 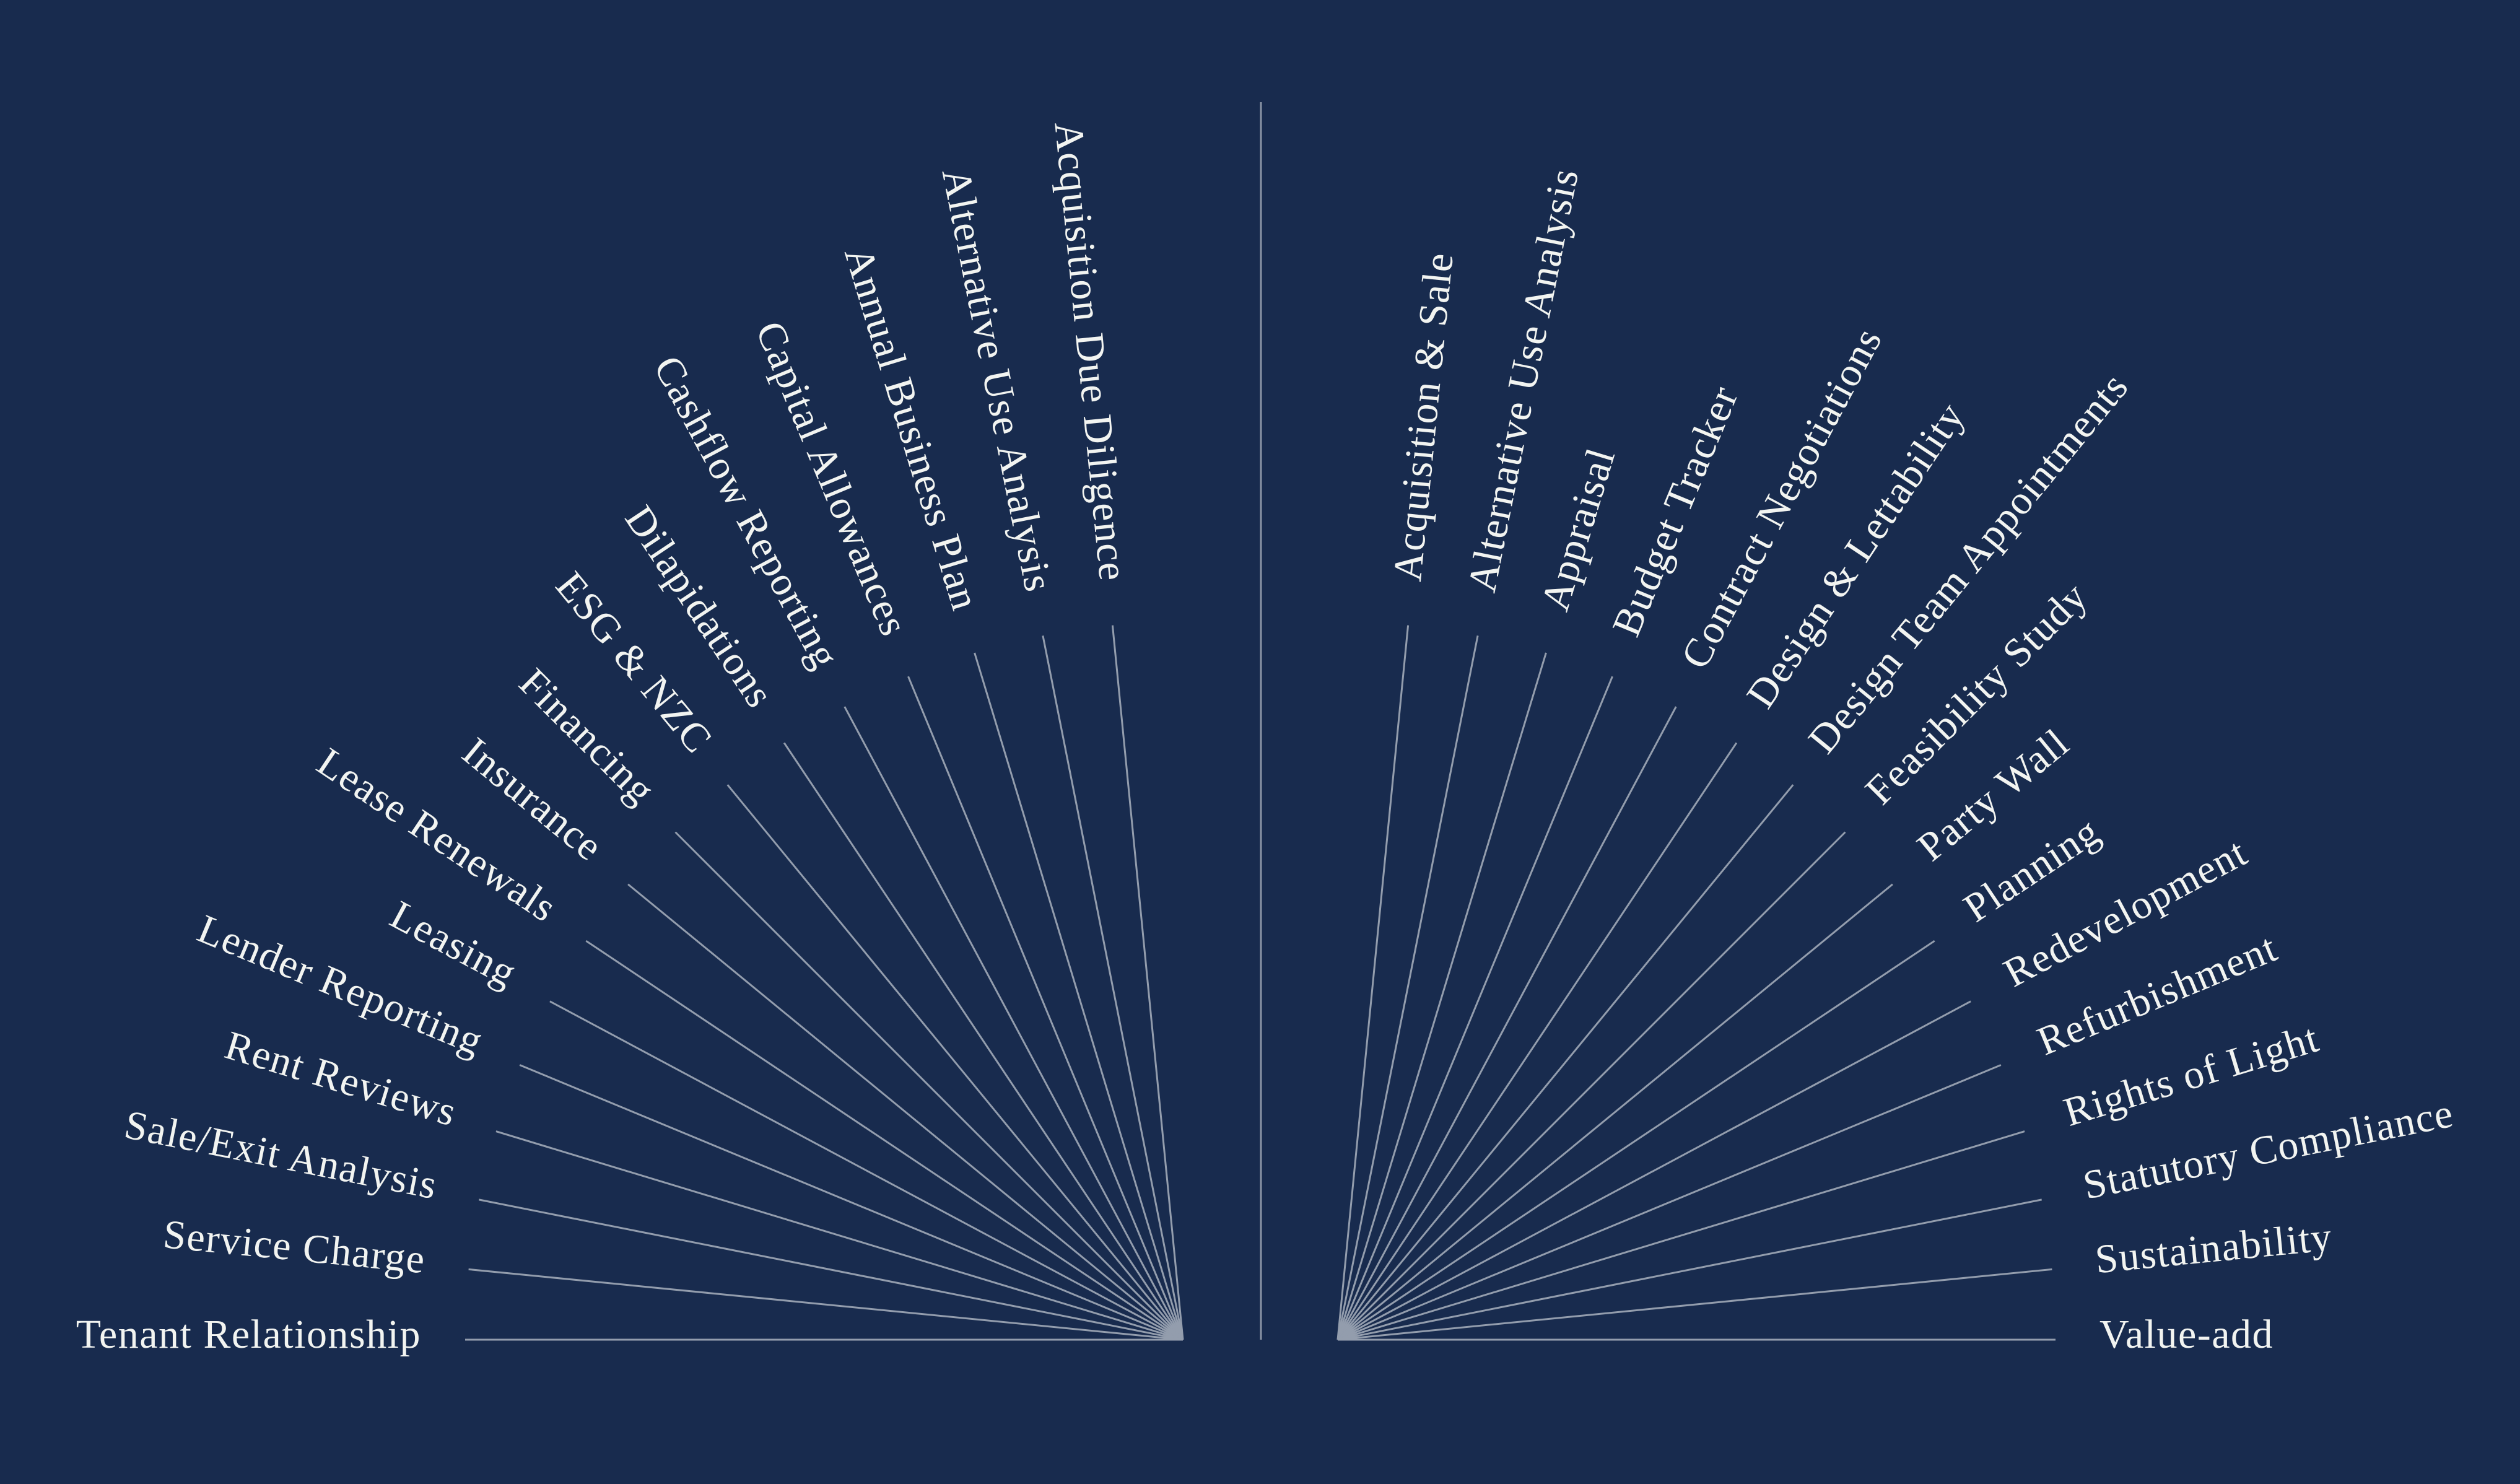 What do you see at coordinates (294, 1246) in the screenshot?
I see `fan-label: Service Charge` at bounding box center [294, 1246].